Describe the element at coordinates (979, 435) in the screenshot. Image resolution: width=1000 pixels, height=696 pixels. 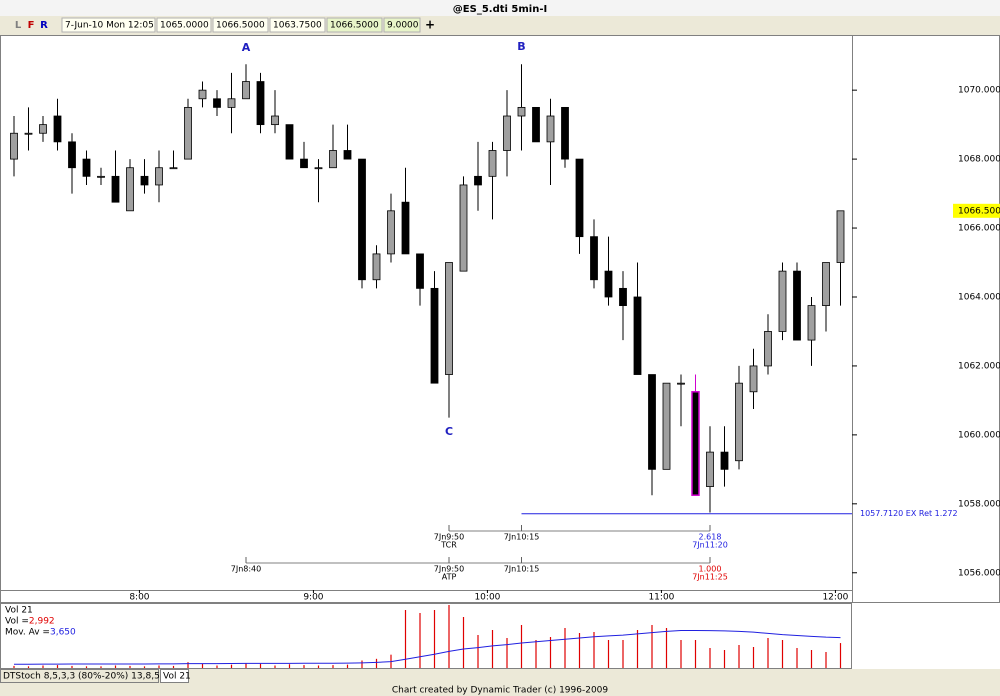
I see `y-tick-label: 1060.0000` at that location.